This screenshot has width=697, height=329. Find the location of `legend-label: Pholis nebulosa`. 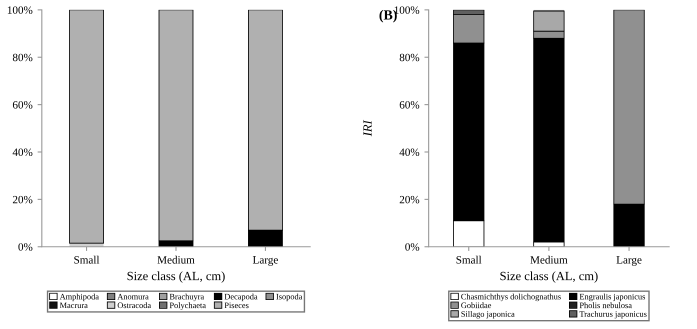

legend-label: Pholis nebulosa is located at coordinates (606, 305).